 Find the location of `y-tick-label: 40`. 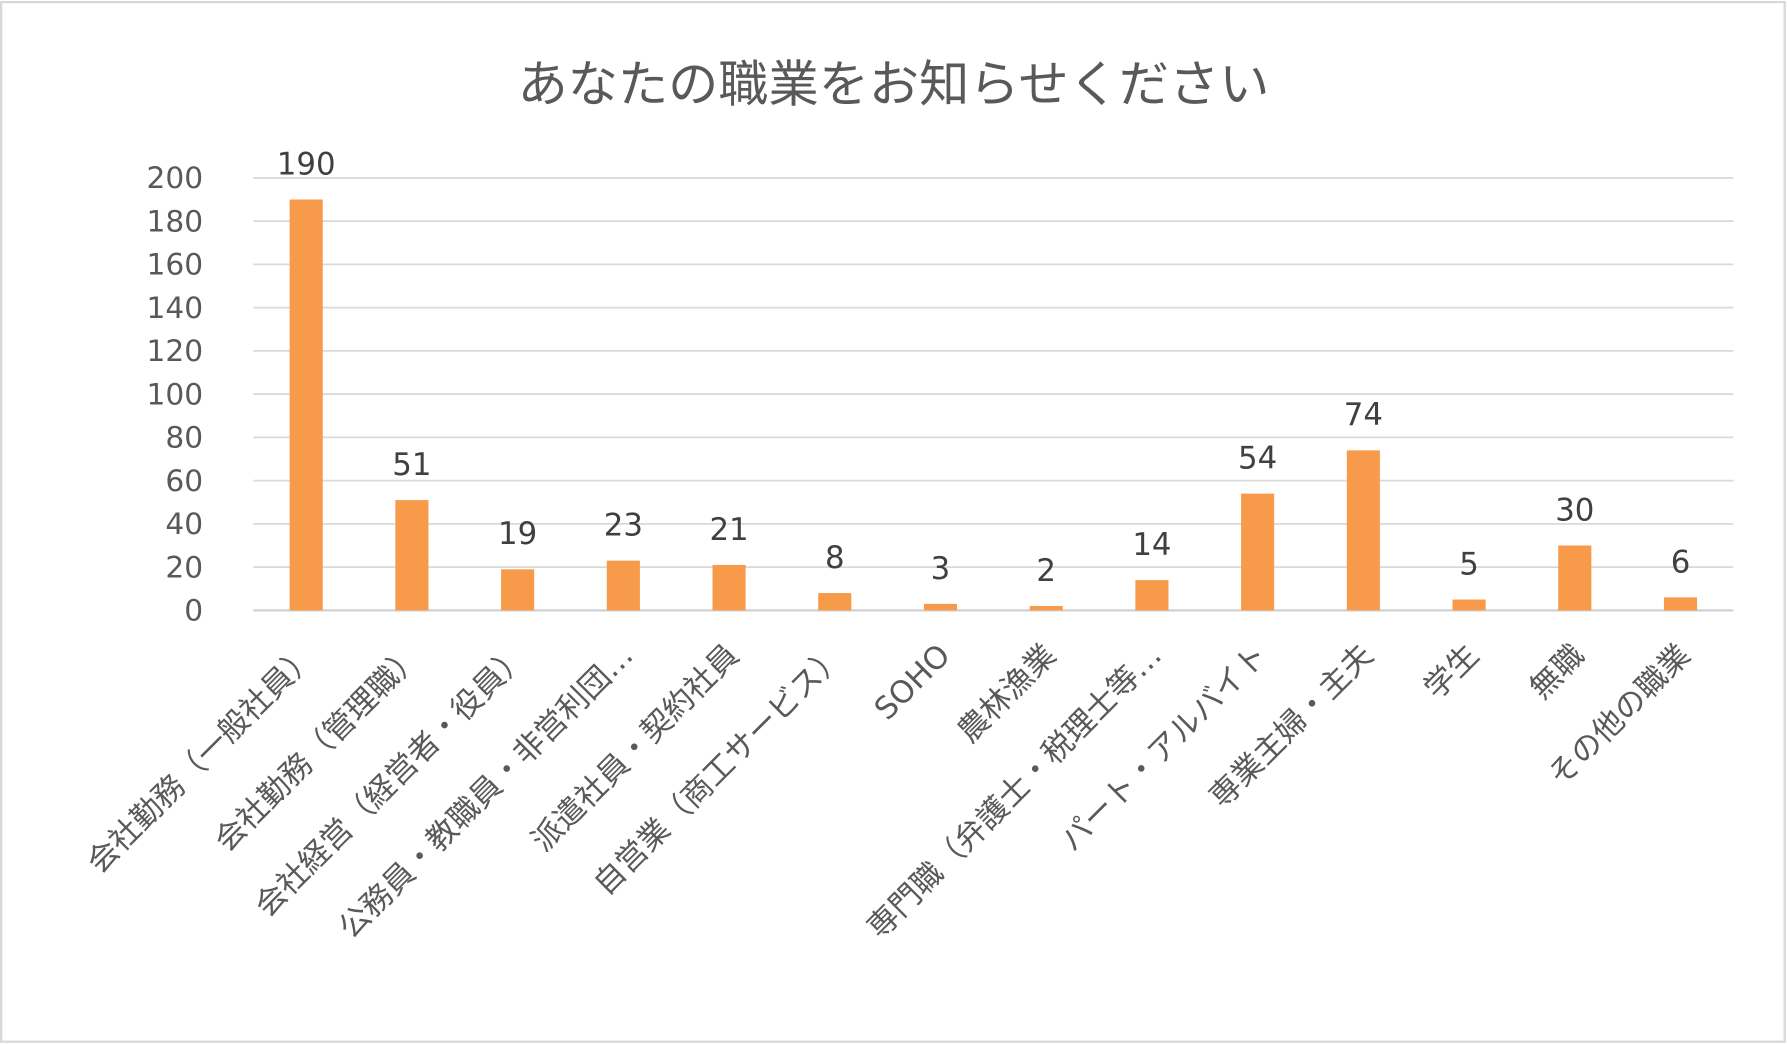

y-tick-label: 40 is located at coordinates (184, 523).